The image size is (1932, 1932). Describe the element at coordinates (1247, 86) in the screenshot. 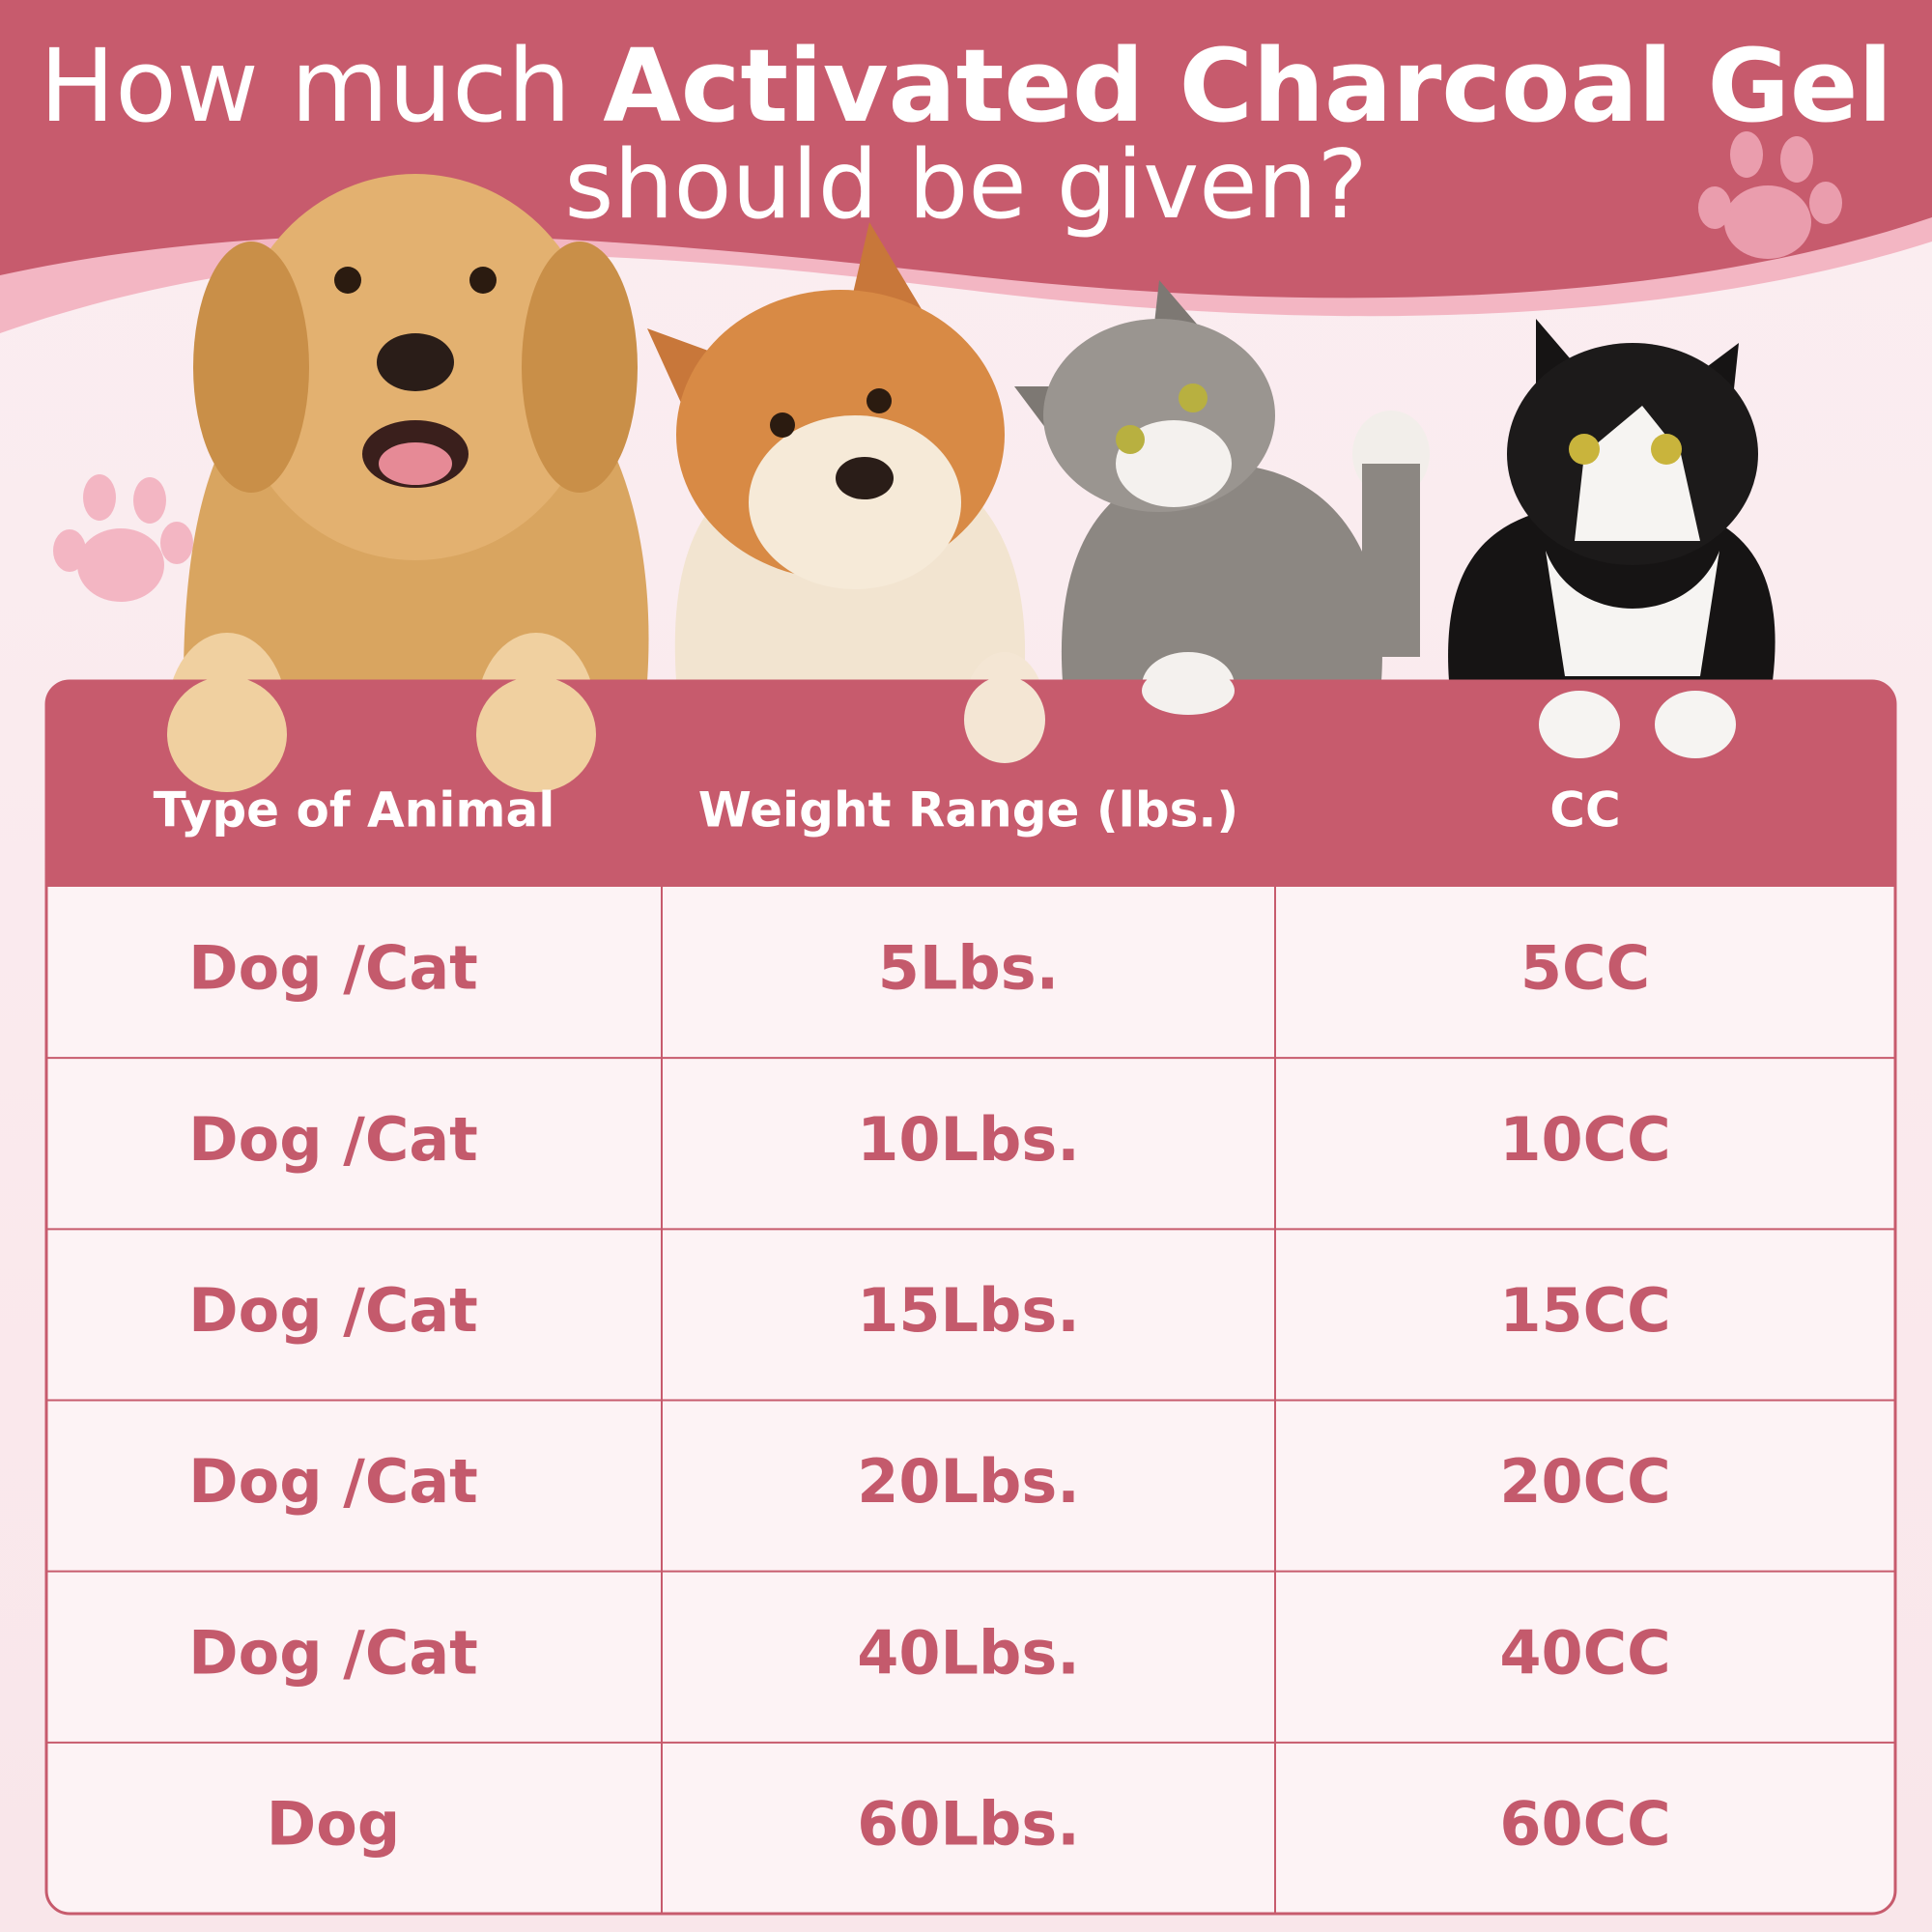

I see `title-emphasis: Activated Charcoal Gel` at that location.